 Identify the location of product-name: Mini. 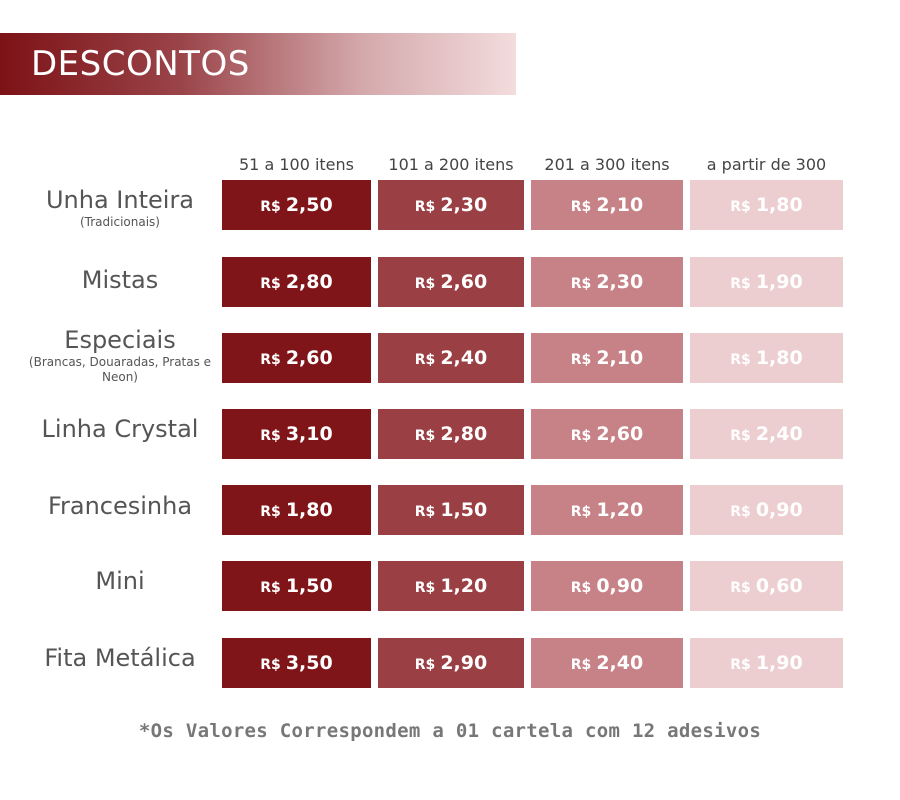
(120, 581).